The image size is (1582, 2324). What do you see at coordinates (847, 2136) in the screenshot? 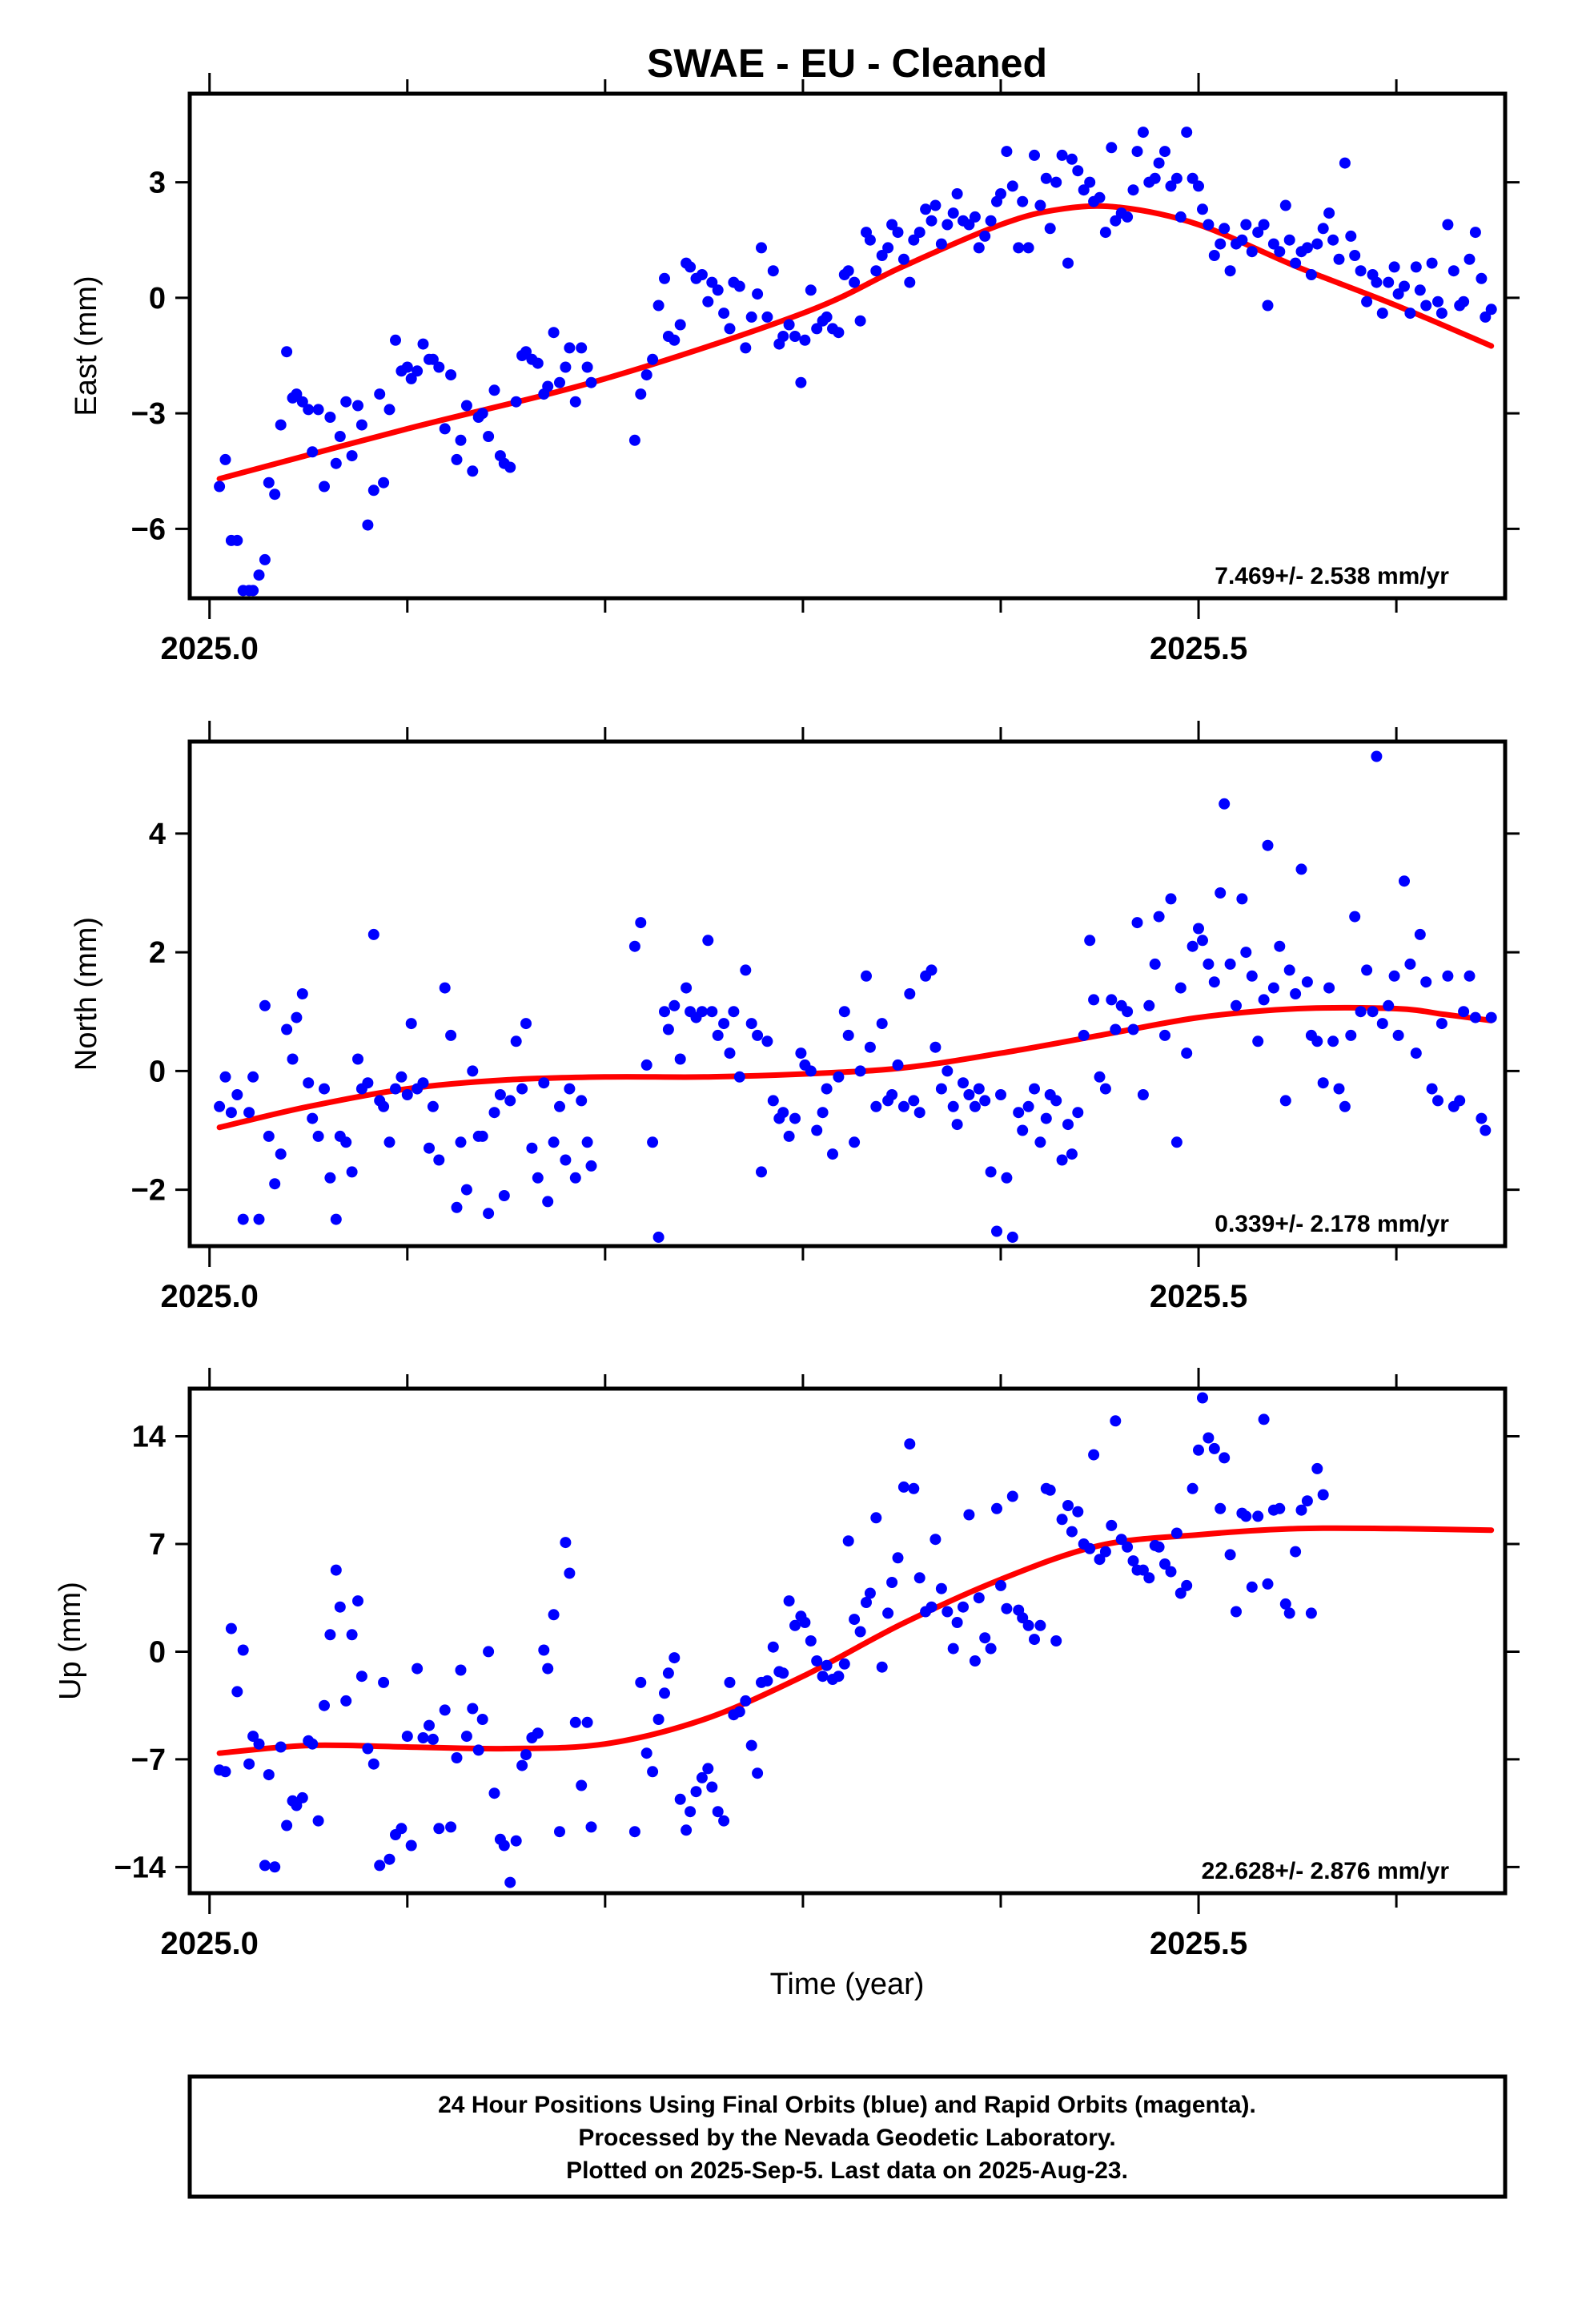
I see `footer-frame` at bounding box center [847, 2136].